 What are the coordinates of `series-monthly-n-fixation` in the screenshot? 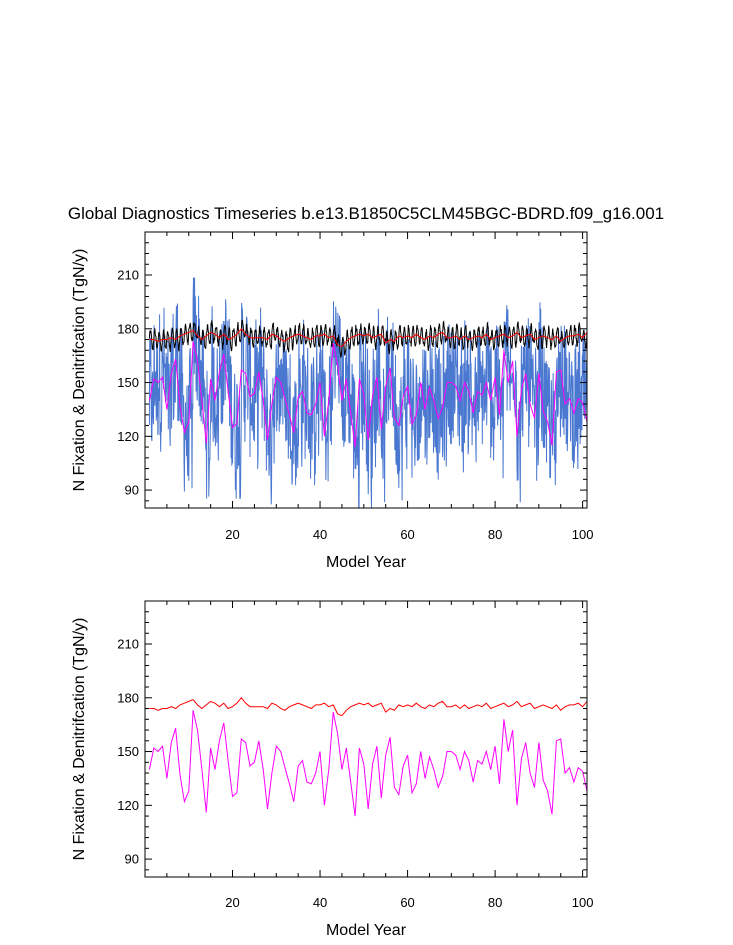 It's located at (367, 338).